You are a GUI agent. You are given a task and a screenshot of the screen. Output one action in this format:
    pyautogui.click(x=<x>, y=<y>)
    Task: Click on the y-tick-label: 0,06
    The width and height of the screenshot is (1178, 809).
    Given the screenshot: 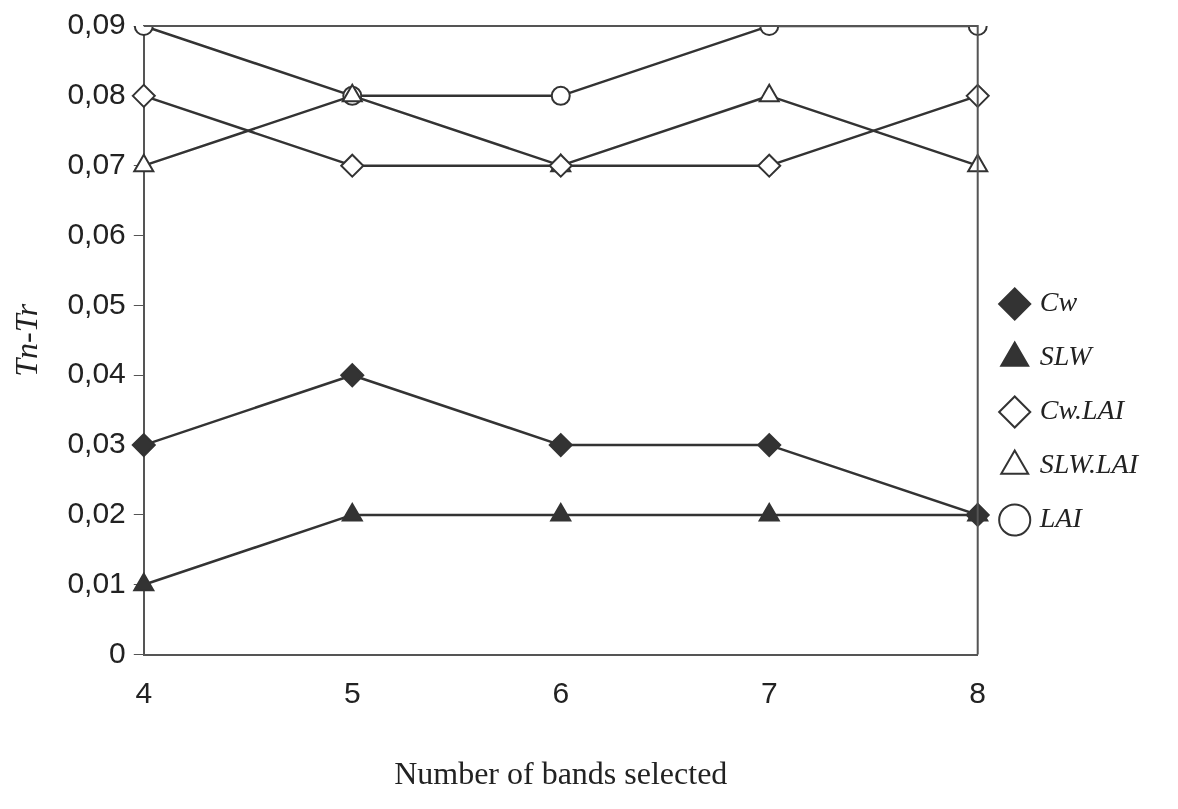 What is the action you would take?
    pyautogui.click(x=96, y=233)
    